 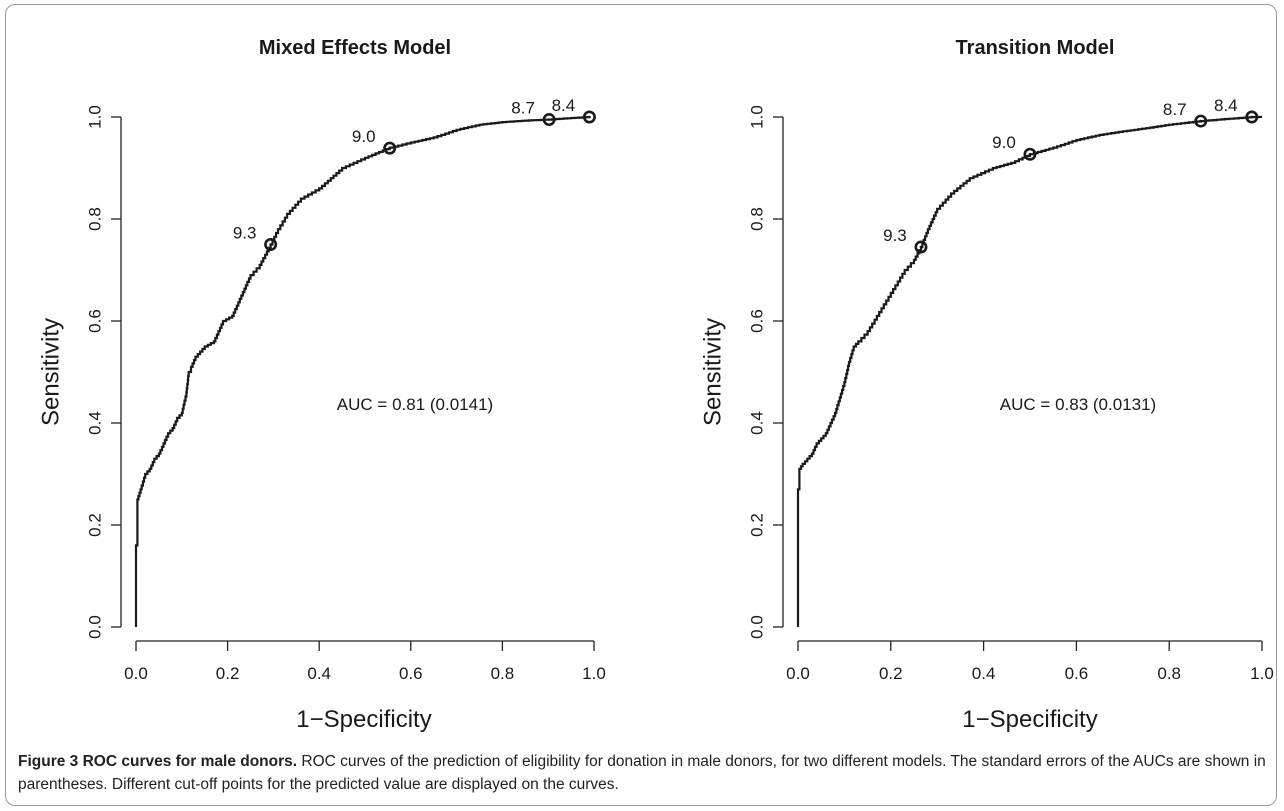 I want to click on mixed-effects-cutoff-label: 8.4, so click(x=564, y=105).